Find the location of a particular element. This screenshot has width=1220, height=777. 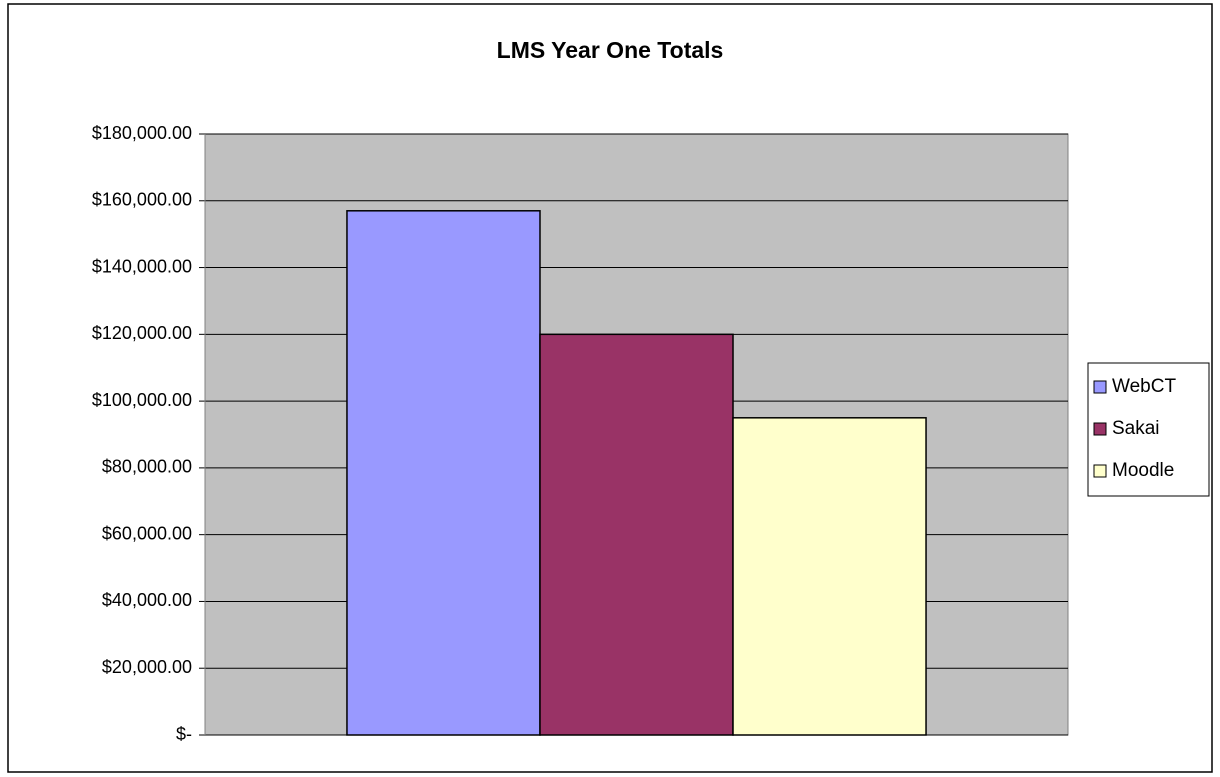

y-tick-label: $100,000.00 is located at coordinates (142, 400).